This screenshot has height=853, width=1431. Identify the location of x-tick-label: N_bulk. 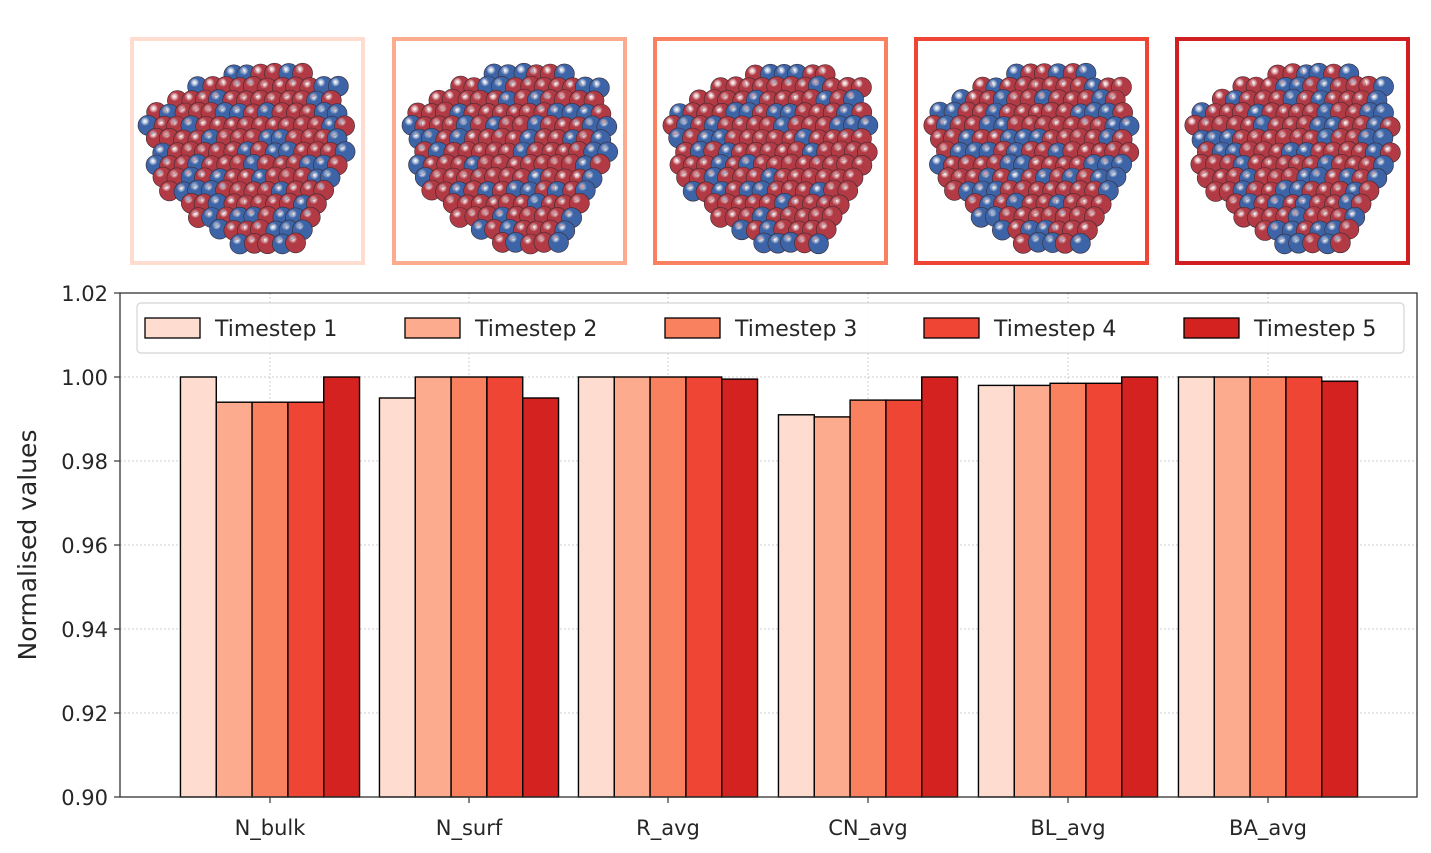
(271, 828).